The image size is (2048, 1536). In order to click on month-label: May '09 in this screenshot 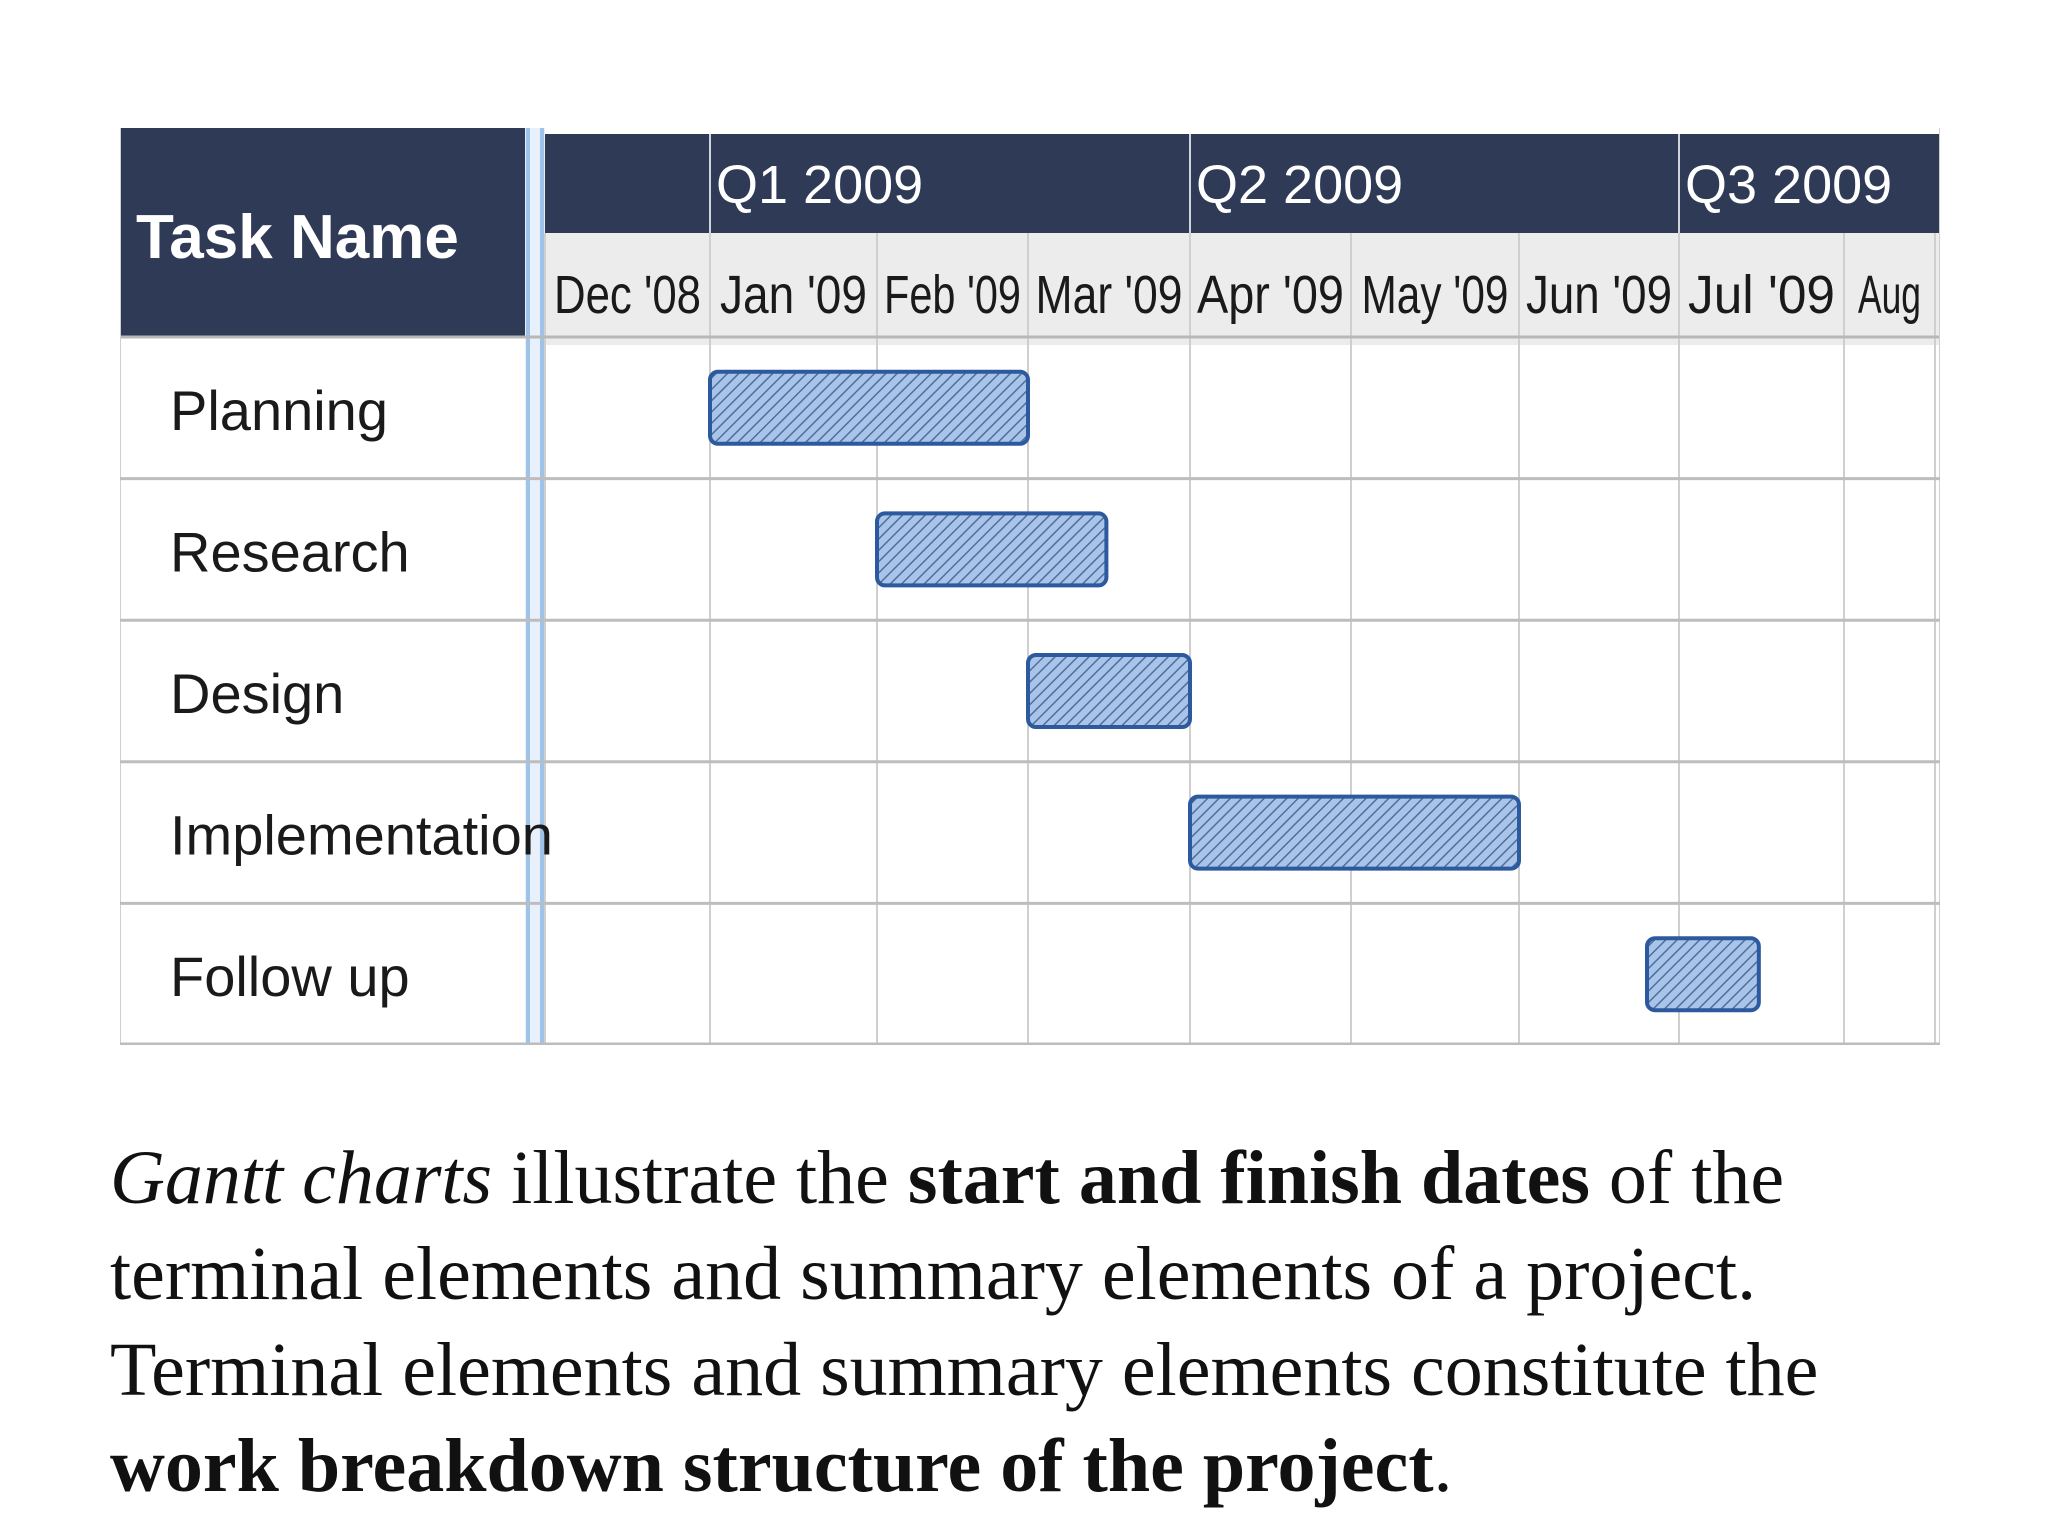, I will do `click(1435, 295)`.